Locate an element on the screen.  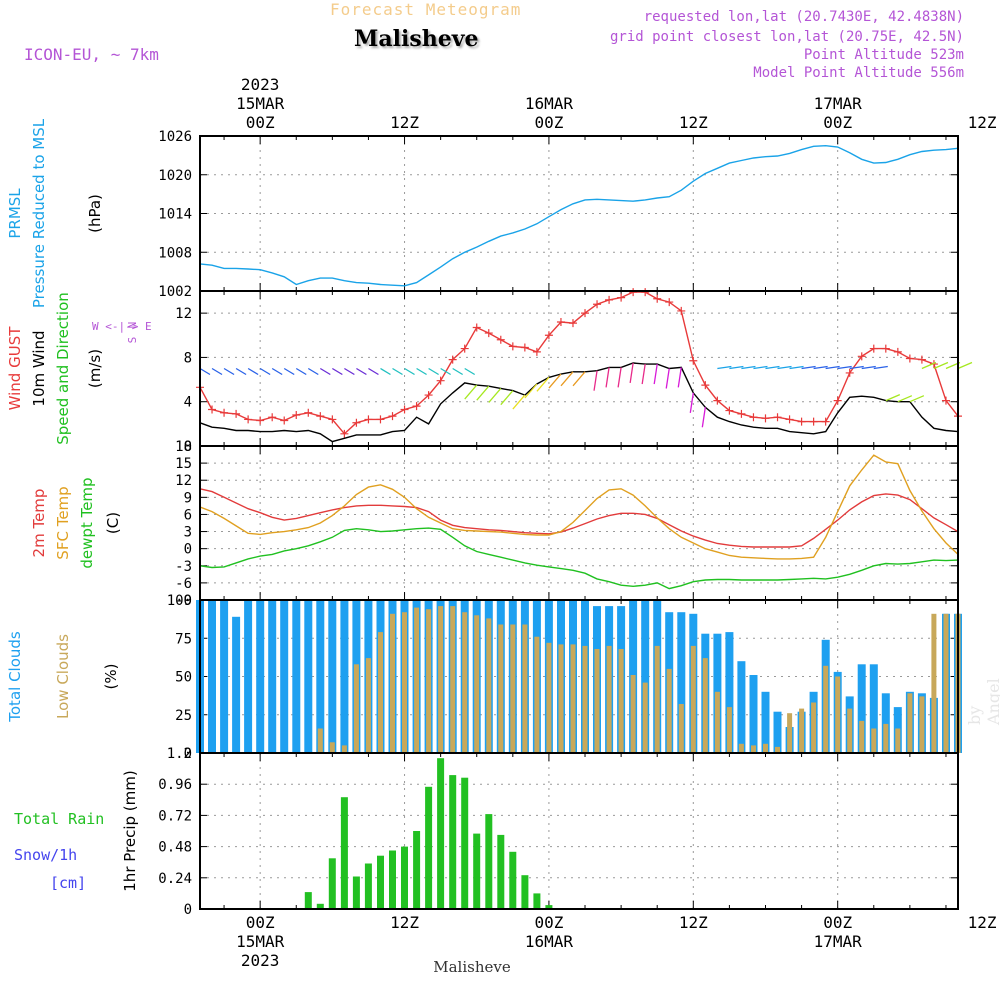
temperature-ytick-label: 12 is located at coordinates (183, 481).